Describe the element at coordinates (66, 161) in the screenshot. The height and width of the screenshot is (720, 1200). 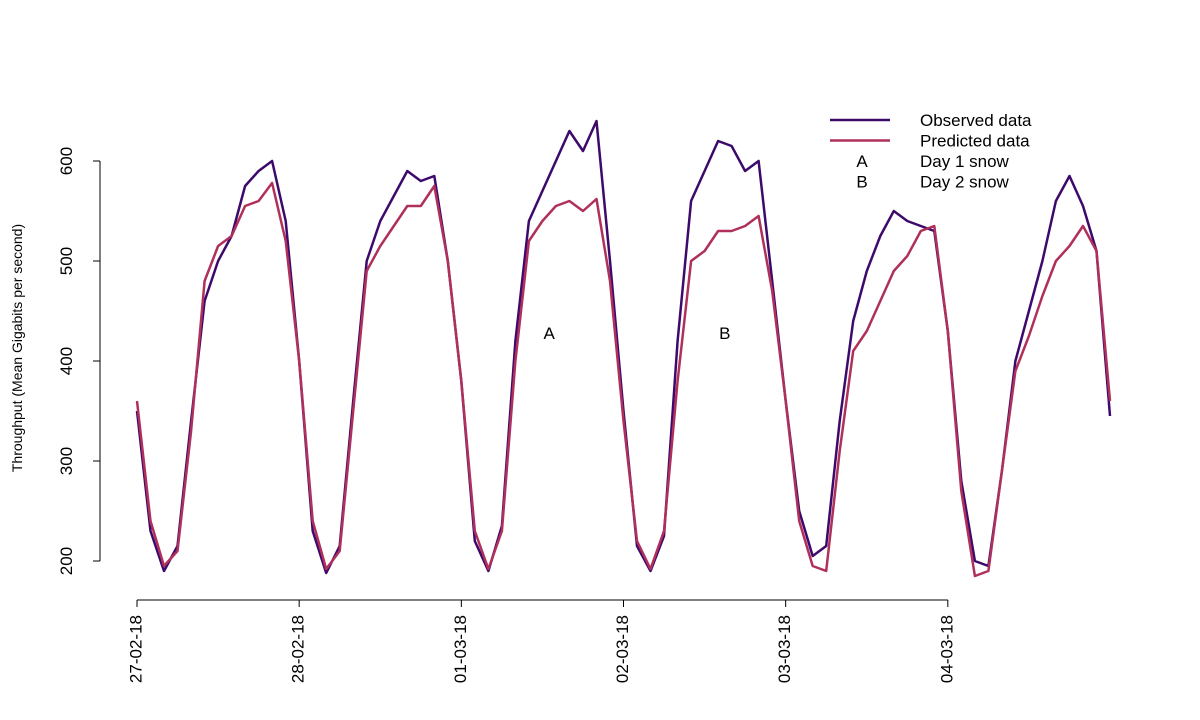
I see `y-tick-label: 600` at that location.